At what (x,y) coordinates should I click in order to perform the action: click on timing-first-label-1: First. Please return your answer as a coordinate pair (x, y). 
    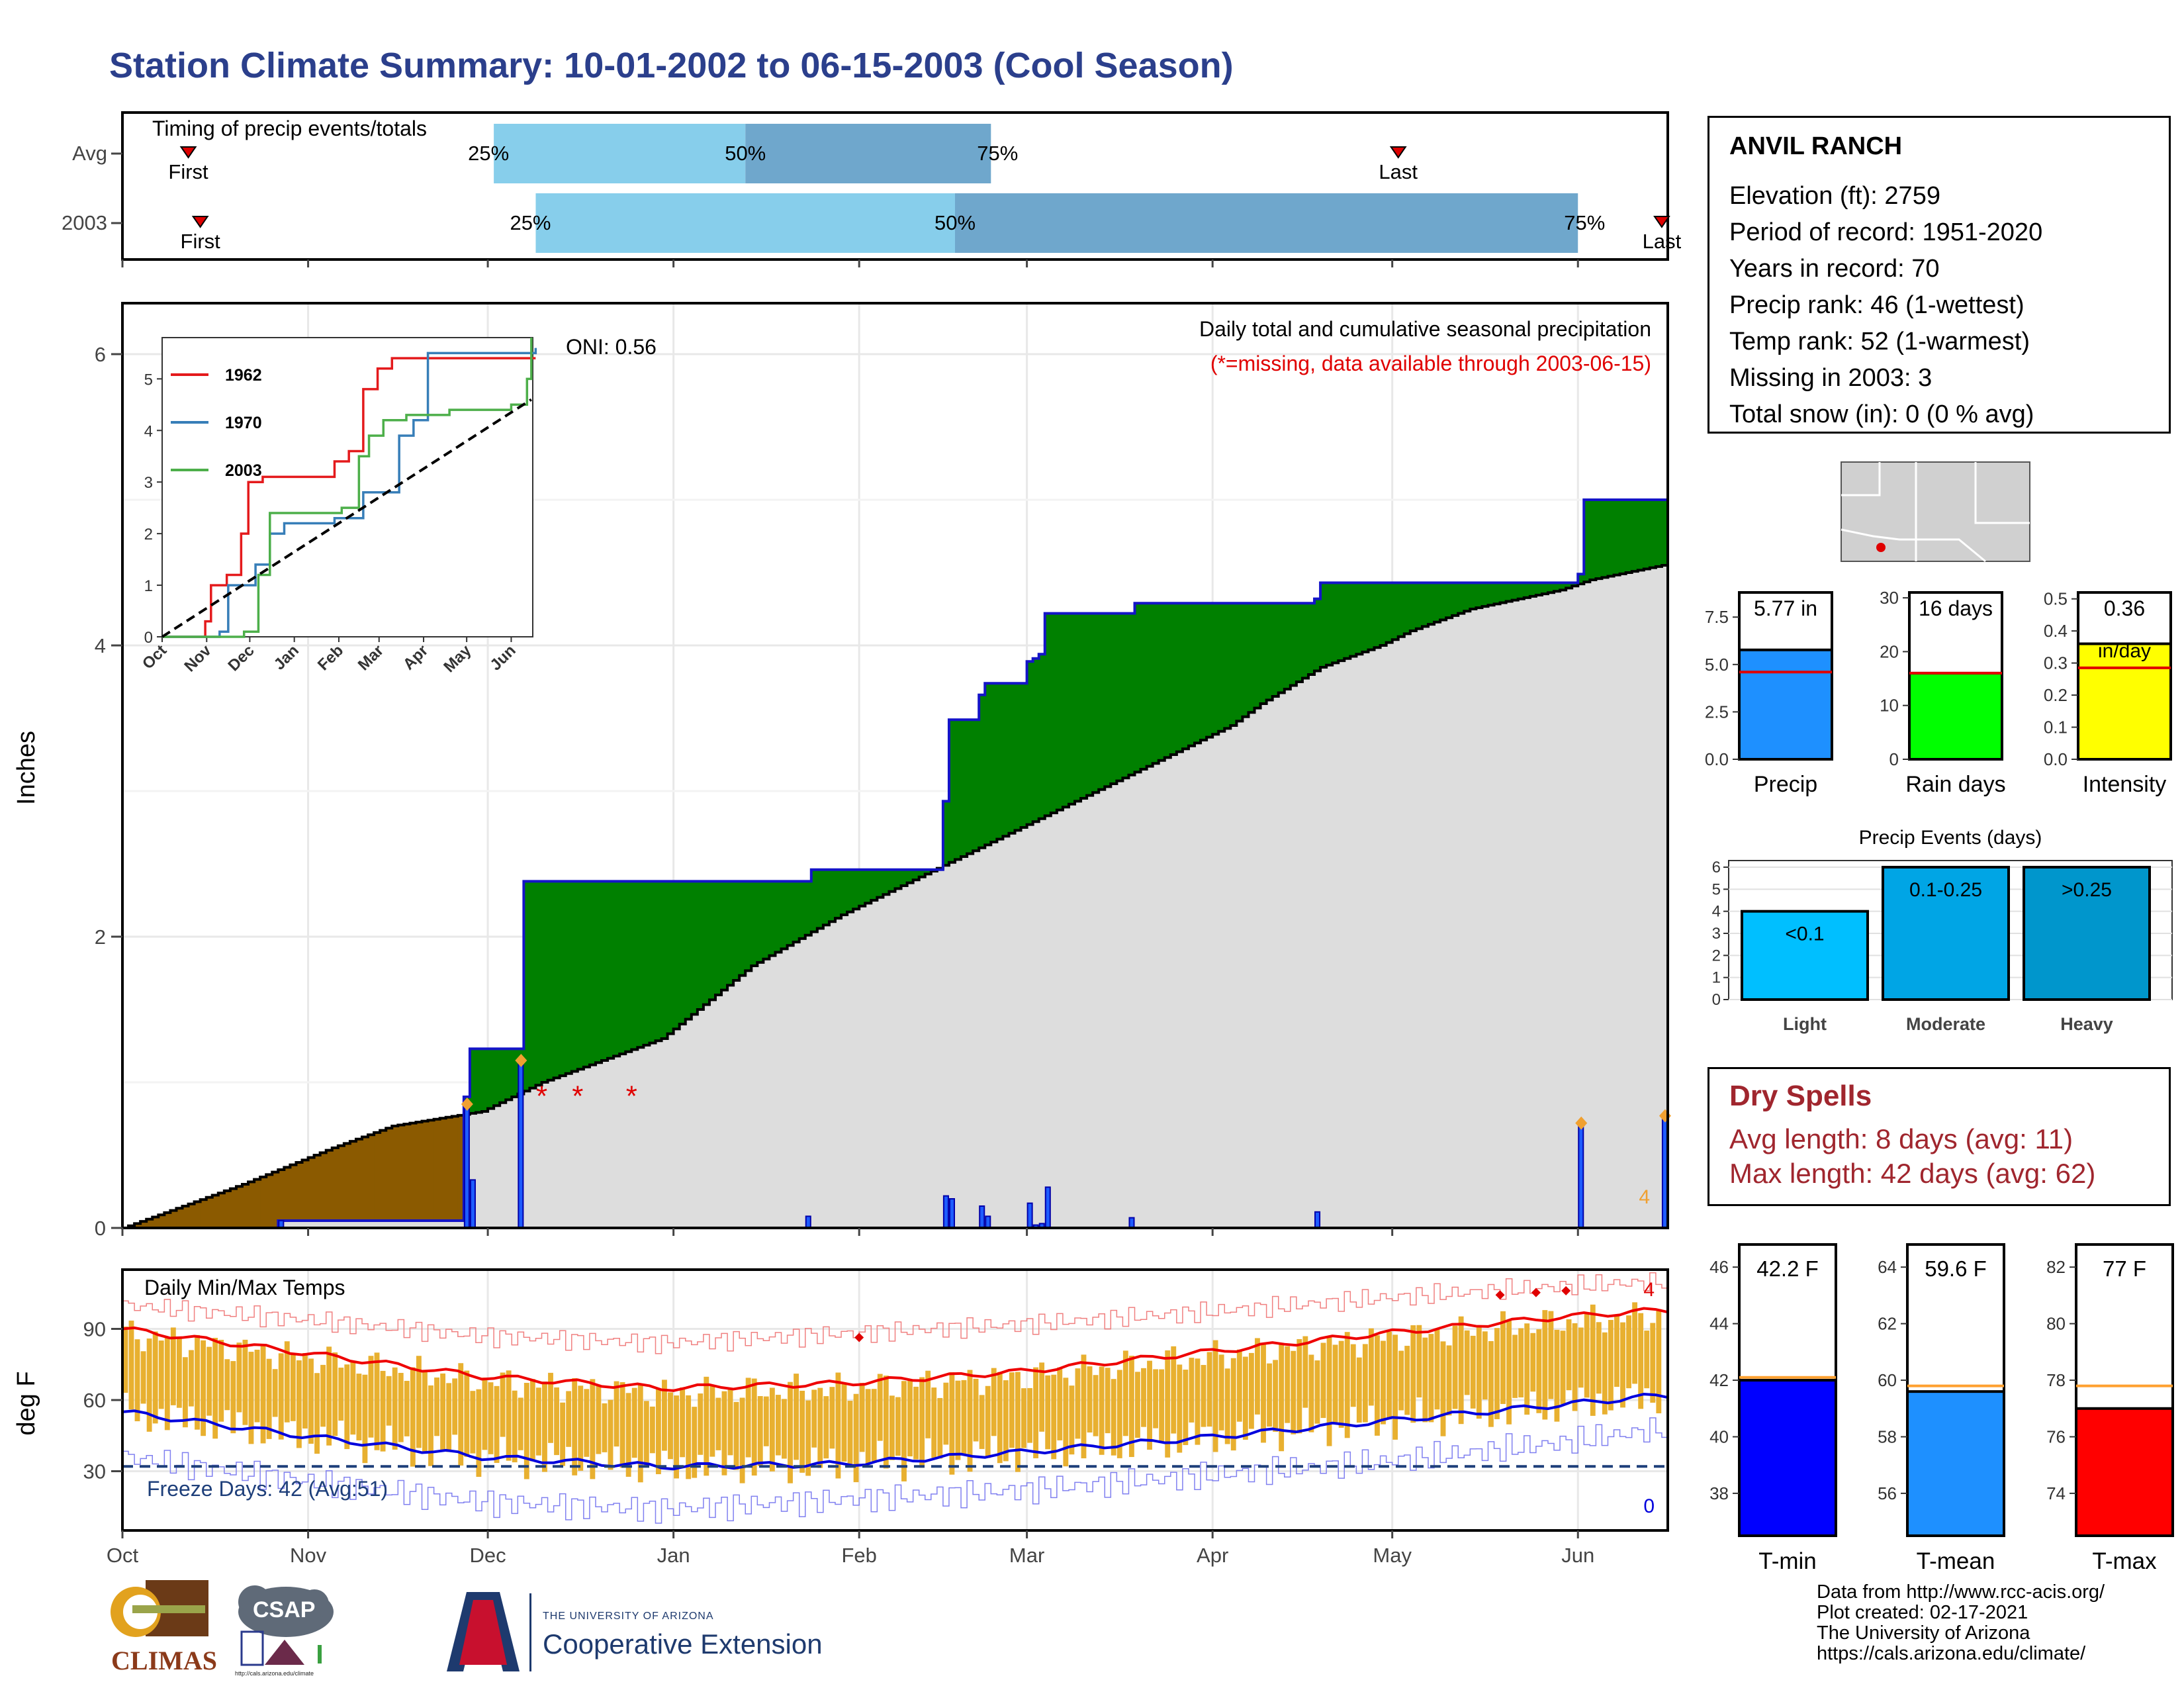
    Looking at the image, I should click on (201, 241).